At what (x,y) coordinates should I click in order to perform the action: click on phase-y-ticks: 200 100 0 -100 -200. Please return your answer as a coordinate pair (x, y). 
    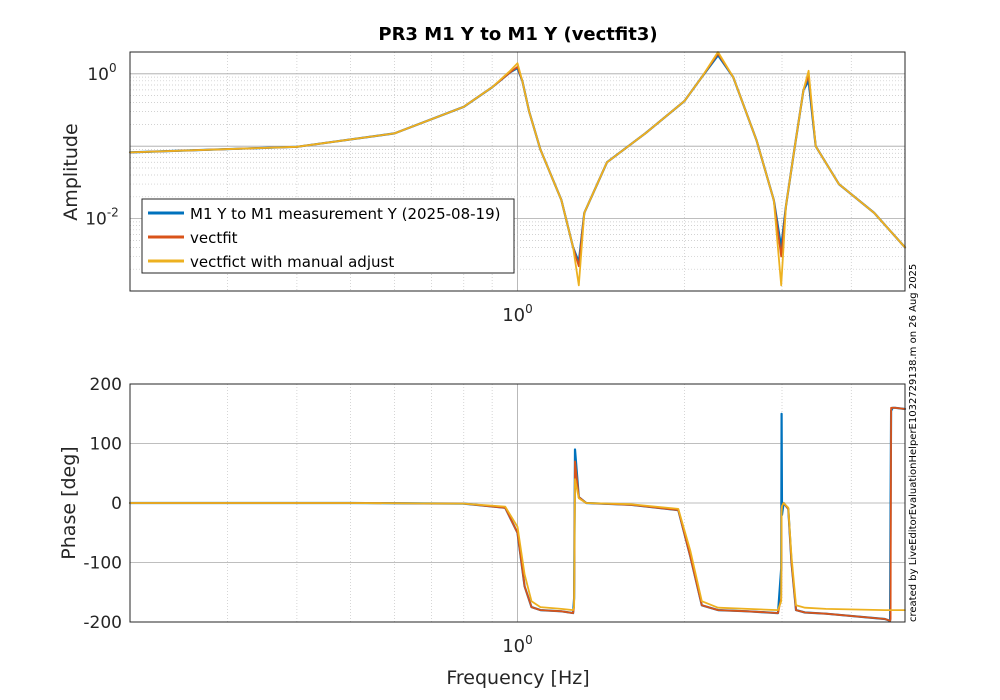
    Looking at the image, I should click on (102, 504).